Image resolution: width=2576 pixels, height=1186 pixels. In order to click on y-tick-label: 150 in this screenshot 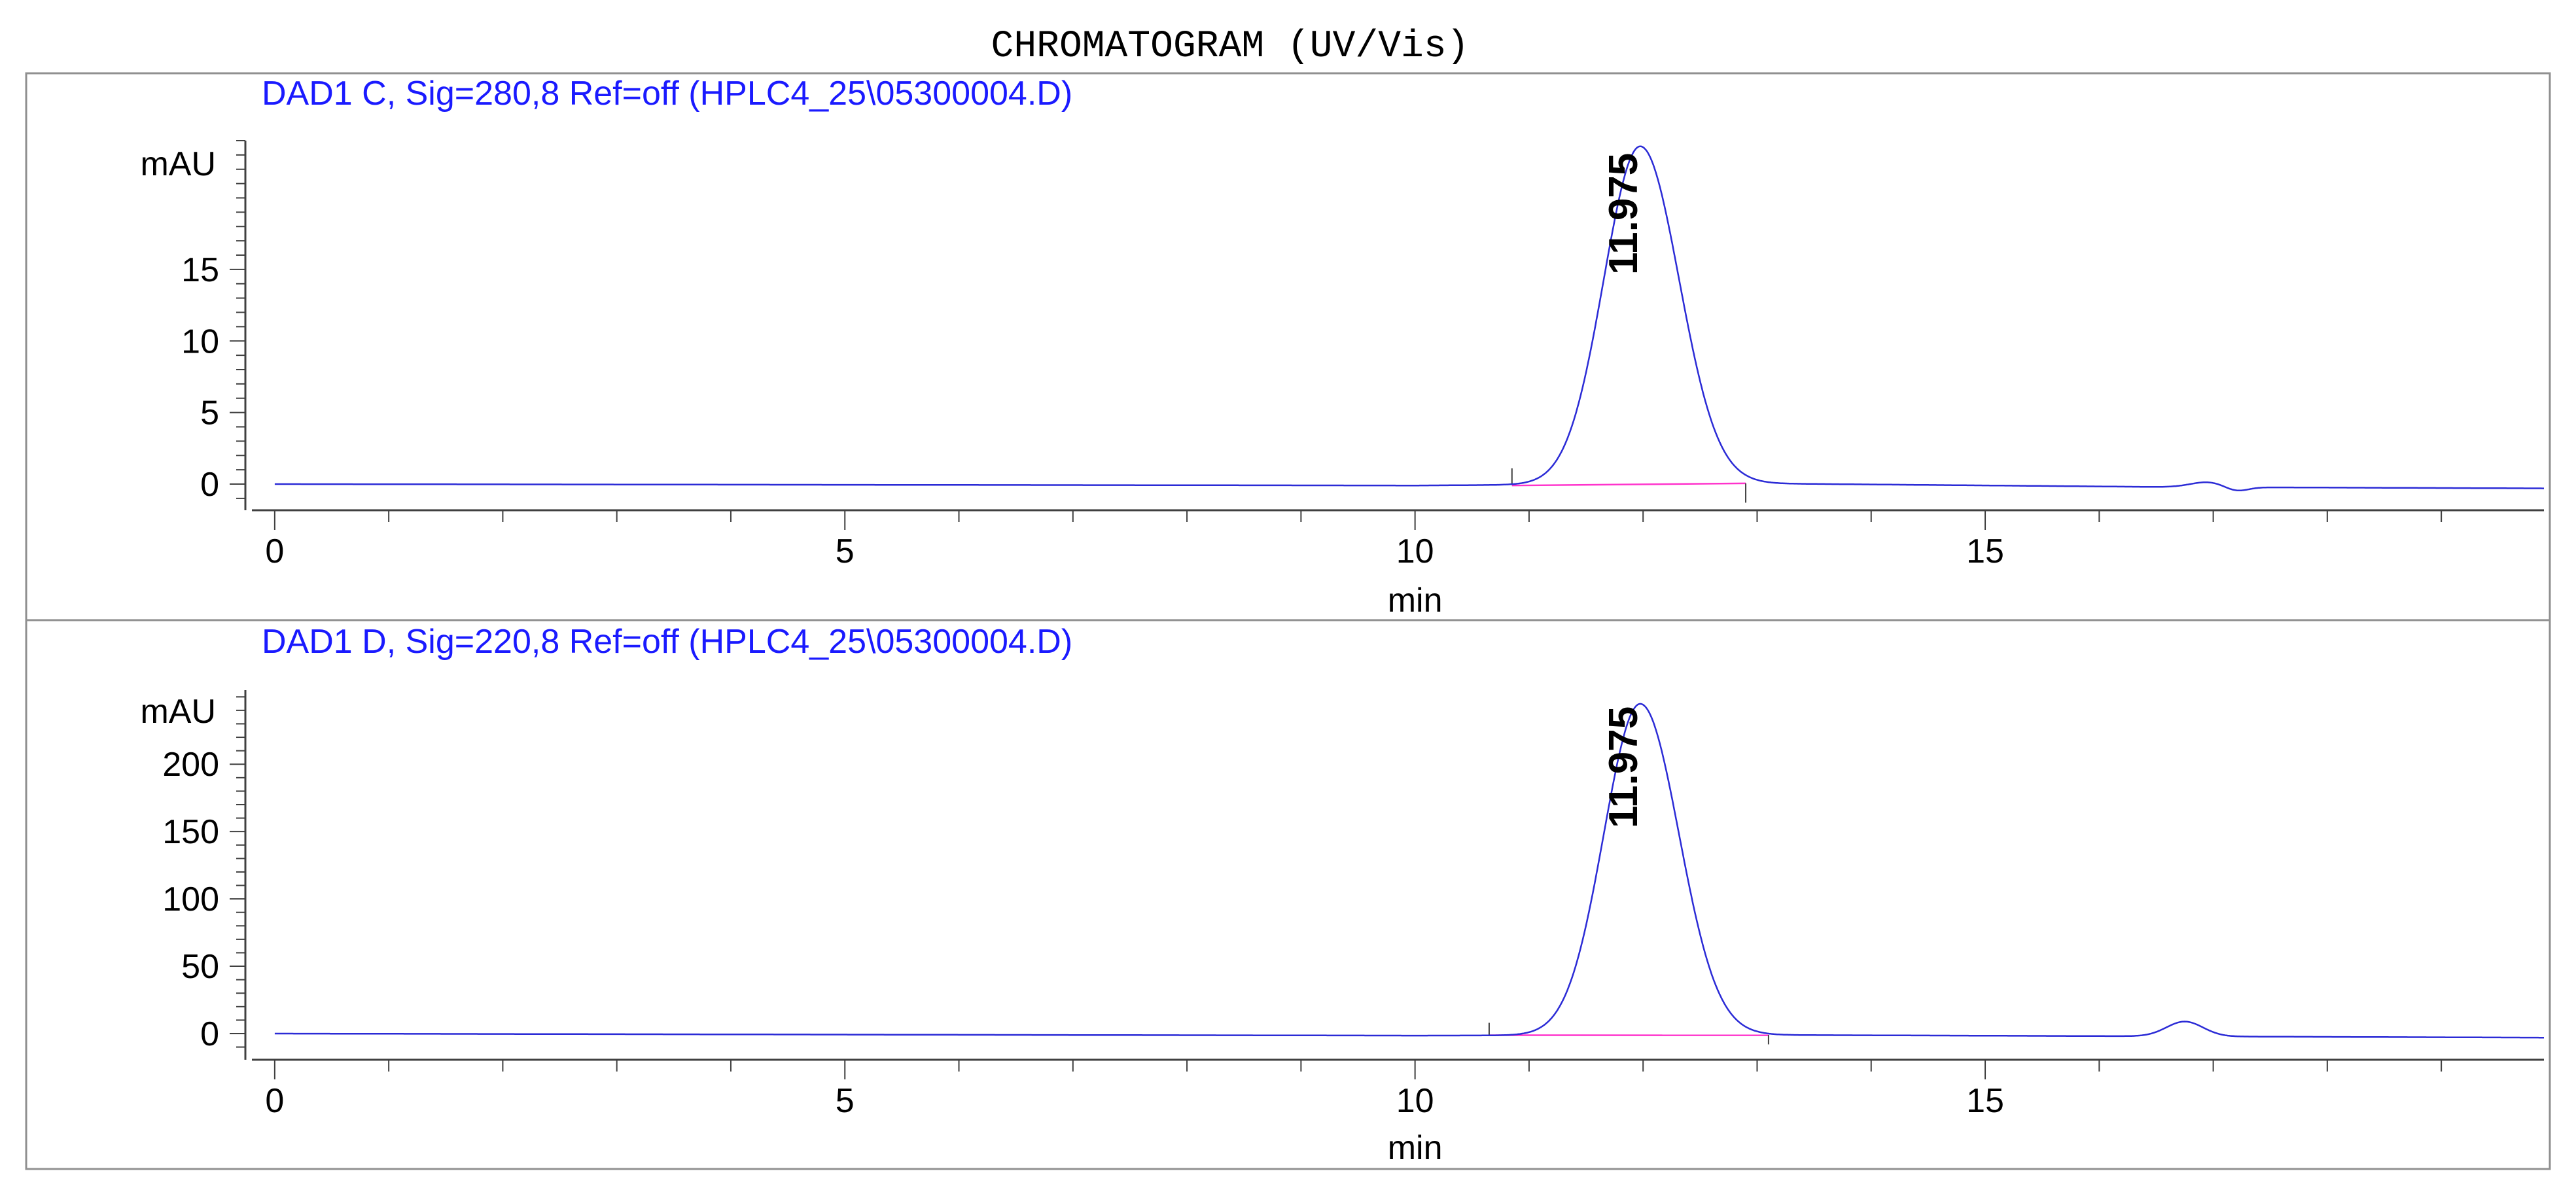, I will do `click(190, 832)`.